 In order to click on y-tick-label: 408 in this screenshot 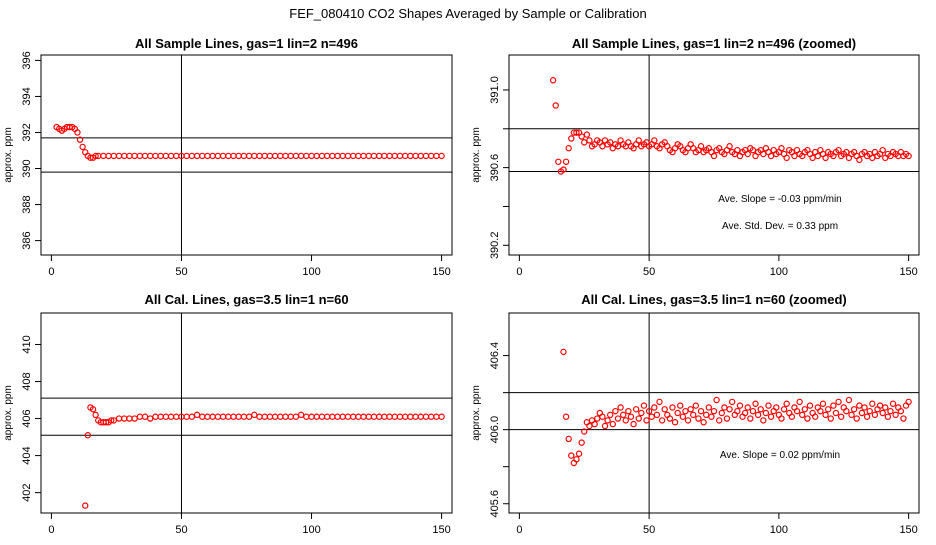, I will do `click(27, 381)`.